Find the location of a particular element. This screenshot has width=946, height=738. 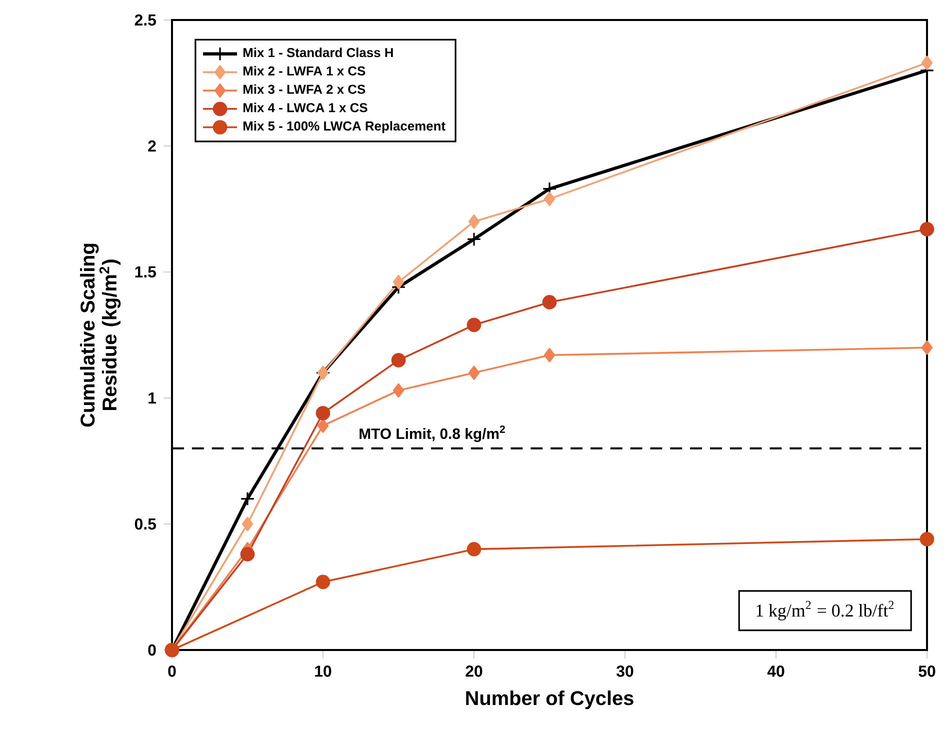

legend-label: Mix 4 - LWCA 1 x CS is located at coordinates (305, 107).